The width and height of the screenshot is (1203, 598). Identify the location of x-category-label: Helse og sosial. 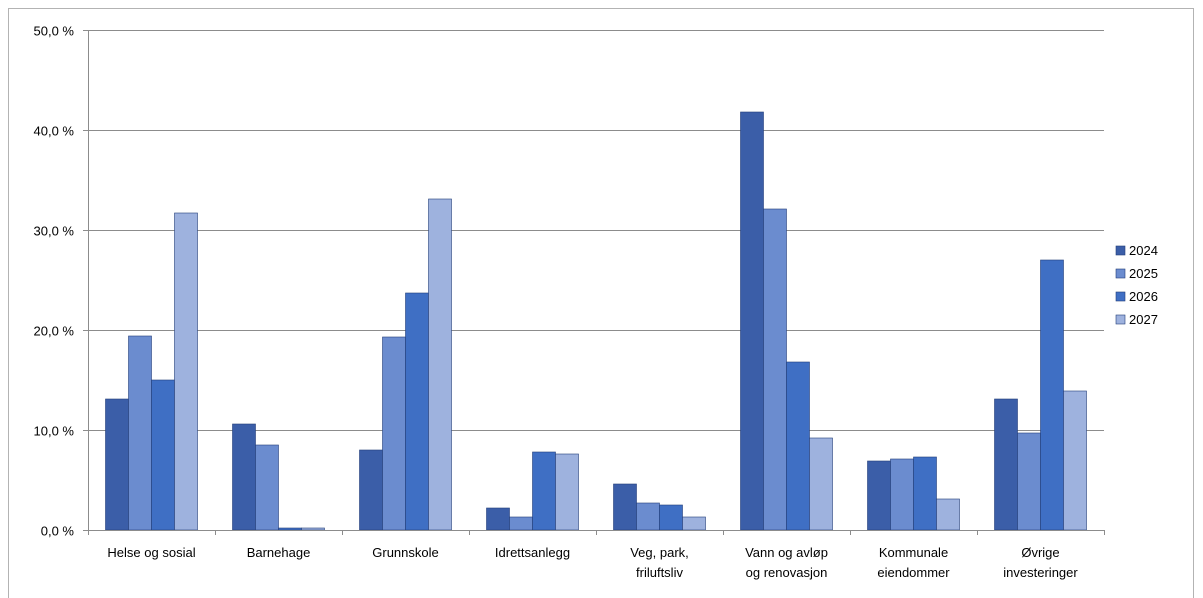
(151, 552).